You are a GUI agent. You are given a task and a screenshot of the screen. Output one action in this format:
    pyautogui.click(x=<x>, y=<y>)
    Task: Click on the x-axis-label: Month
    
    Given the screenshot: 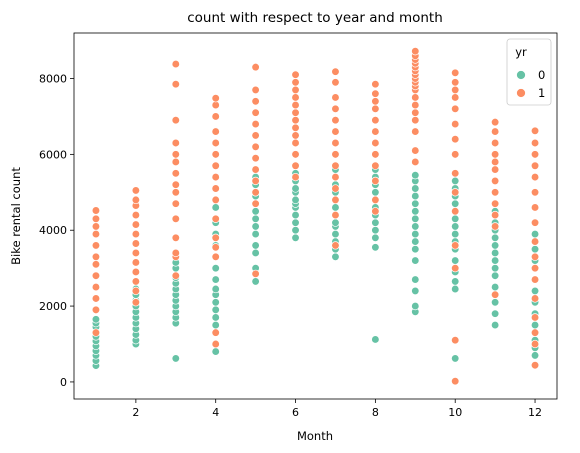 What is the action you would take?
    pyautogui.click(x=315, y=436)
    